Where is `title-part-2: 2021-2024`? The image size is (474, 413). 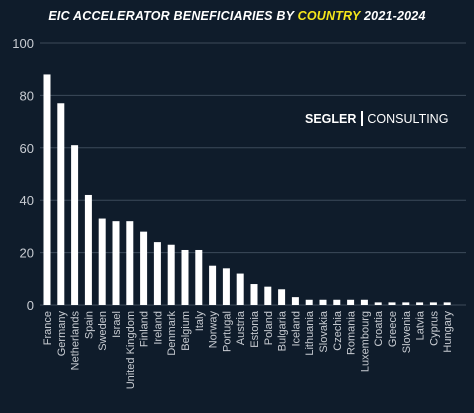 title-part-2: 2021-2024 is located at coordinates (393, 16).